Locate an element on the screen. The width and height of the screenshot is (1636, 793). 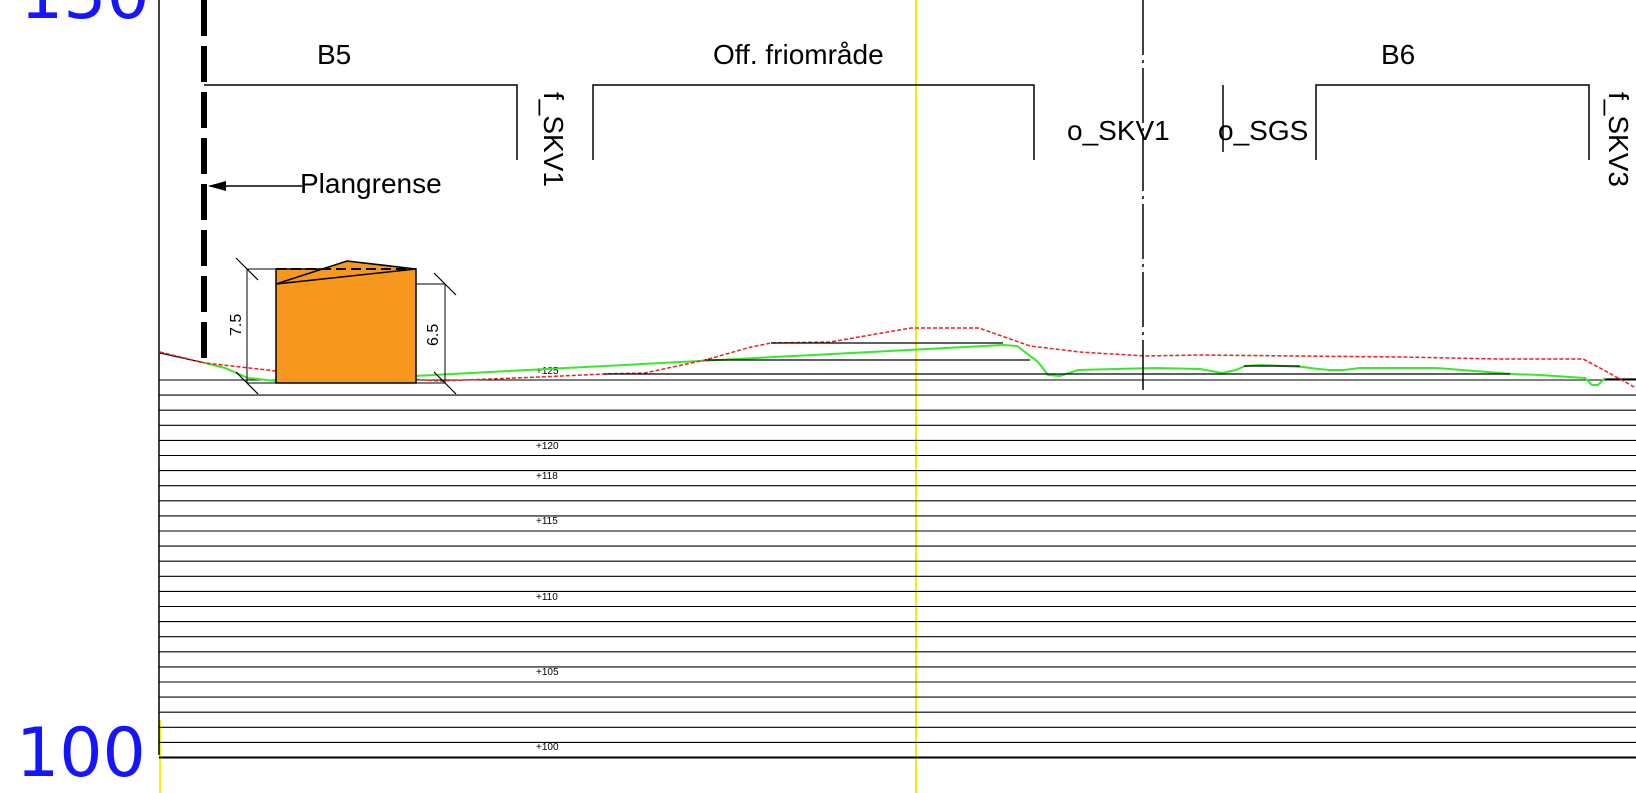
elevation-label-120: +120 is located at coordinates (547, 446).